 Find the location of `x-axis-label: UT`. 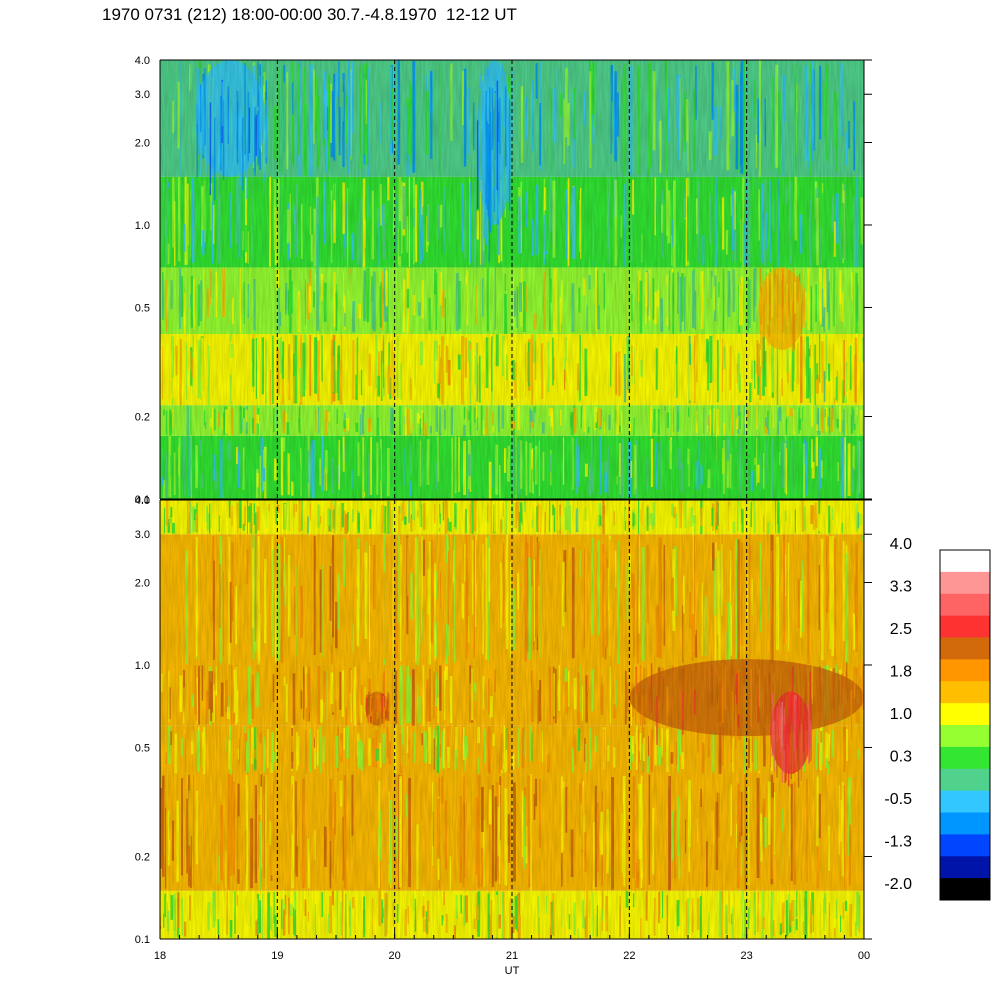

x-axis-label: UT is located at coordinates (512, 971).